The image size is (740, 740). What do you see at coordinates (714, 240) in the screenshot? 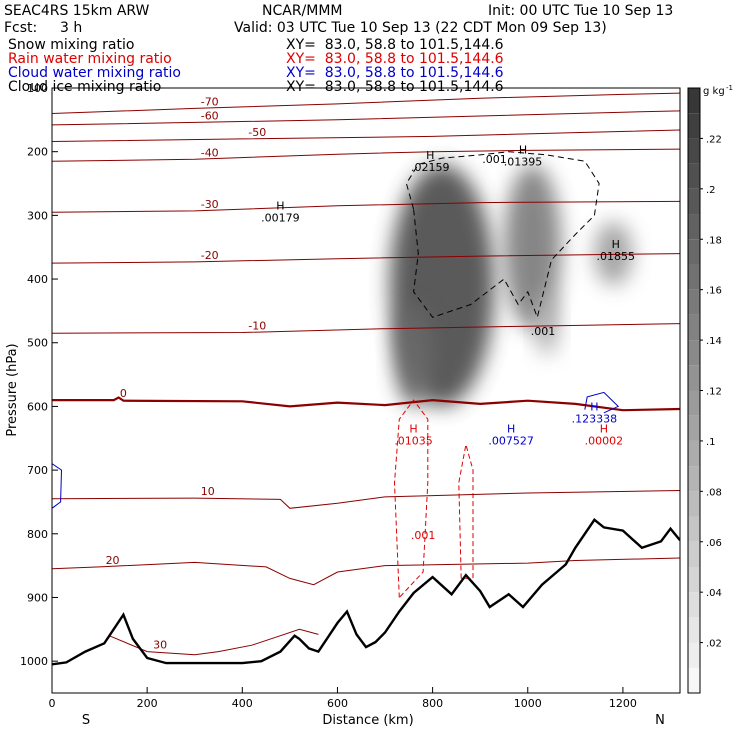
I see `colorbar-tick-label-8: .18` at bounding box center [714, 240].